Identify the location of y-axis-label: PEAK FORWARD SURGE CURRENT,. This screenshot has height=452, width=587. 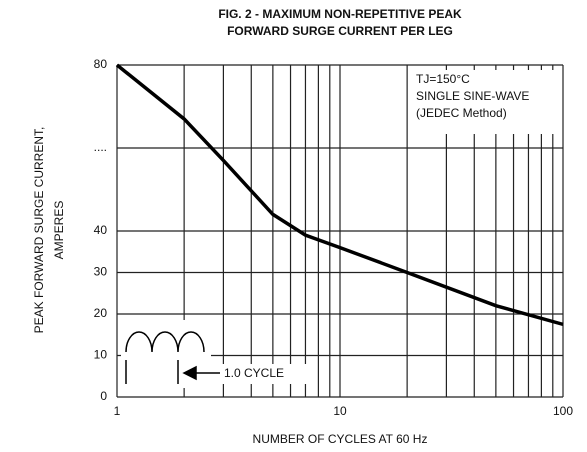
(39, 230).